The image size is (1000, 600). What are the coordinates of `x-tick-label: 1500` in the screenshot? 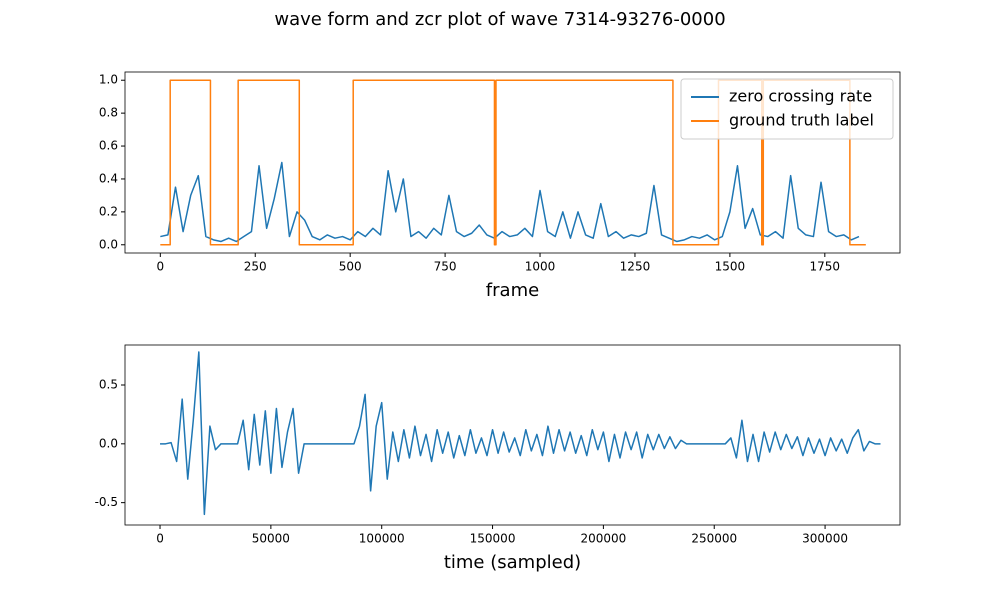 It's located at (730, 267).